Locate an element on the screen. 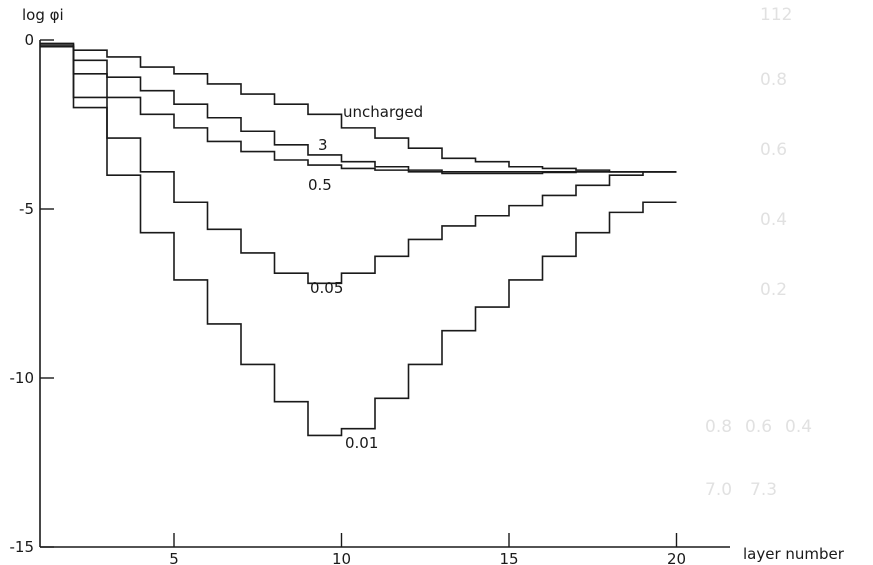 Image resolution: width=873 pixels, height=565 pixels. x-tick-label: 10 is located at coordinates (341, 557).